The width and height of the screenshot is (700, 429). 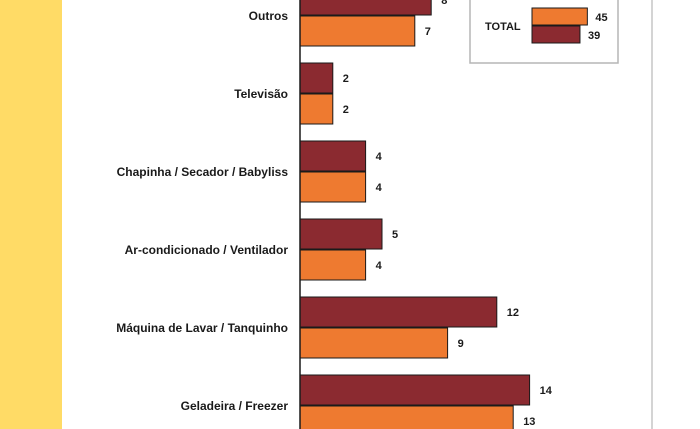 I want to click on value-label-maquina-de-lavar-tanquinho-series-orange: 9, so click(x=461, y=344).